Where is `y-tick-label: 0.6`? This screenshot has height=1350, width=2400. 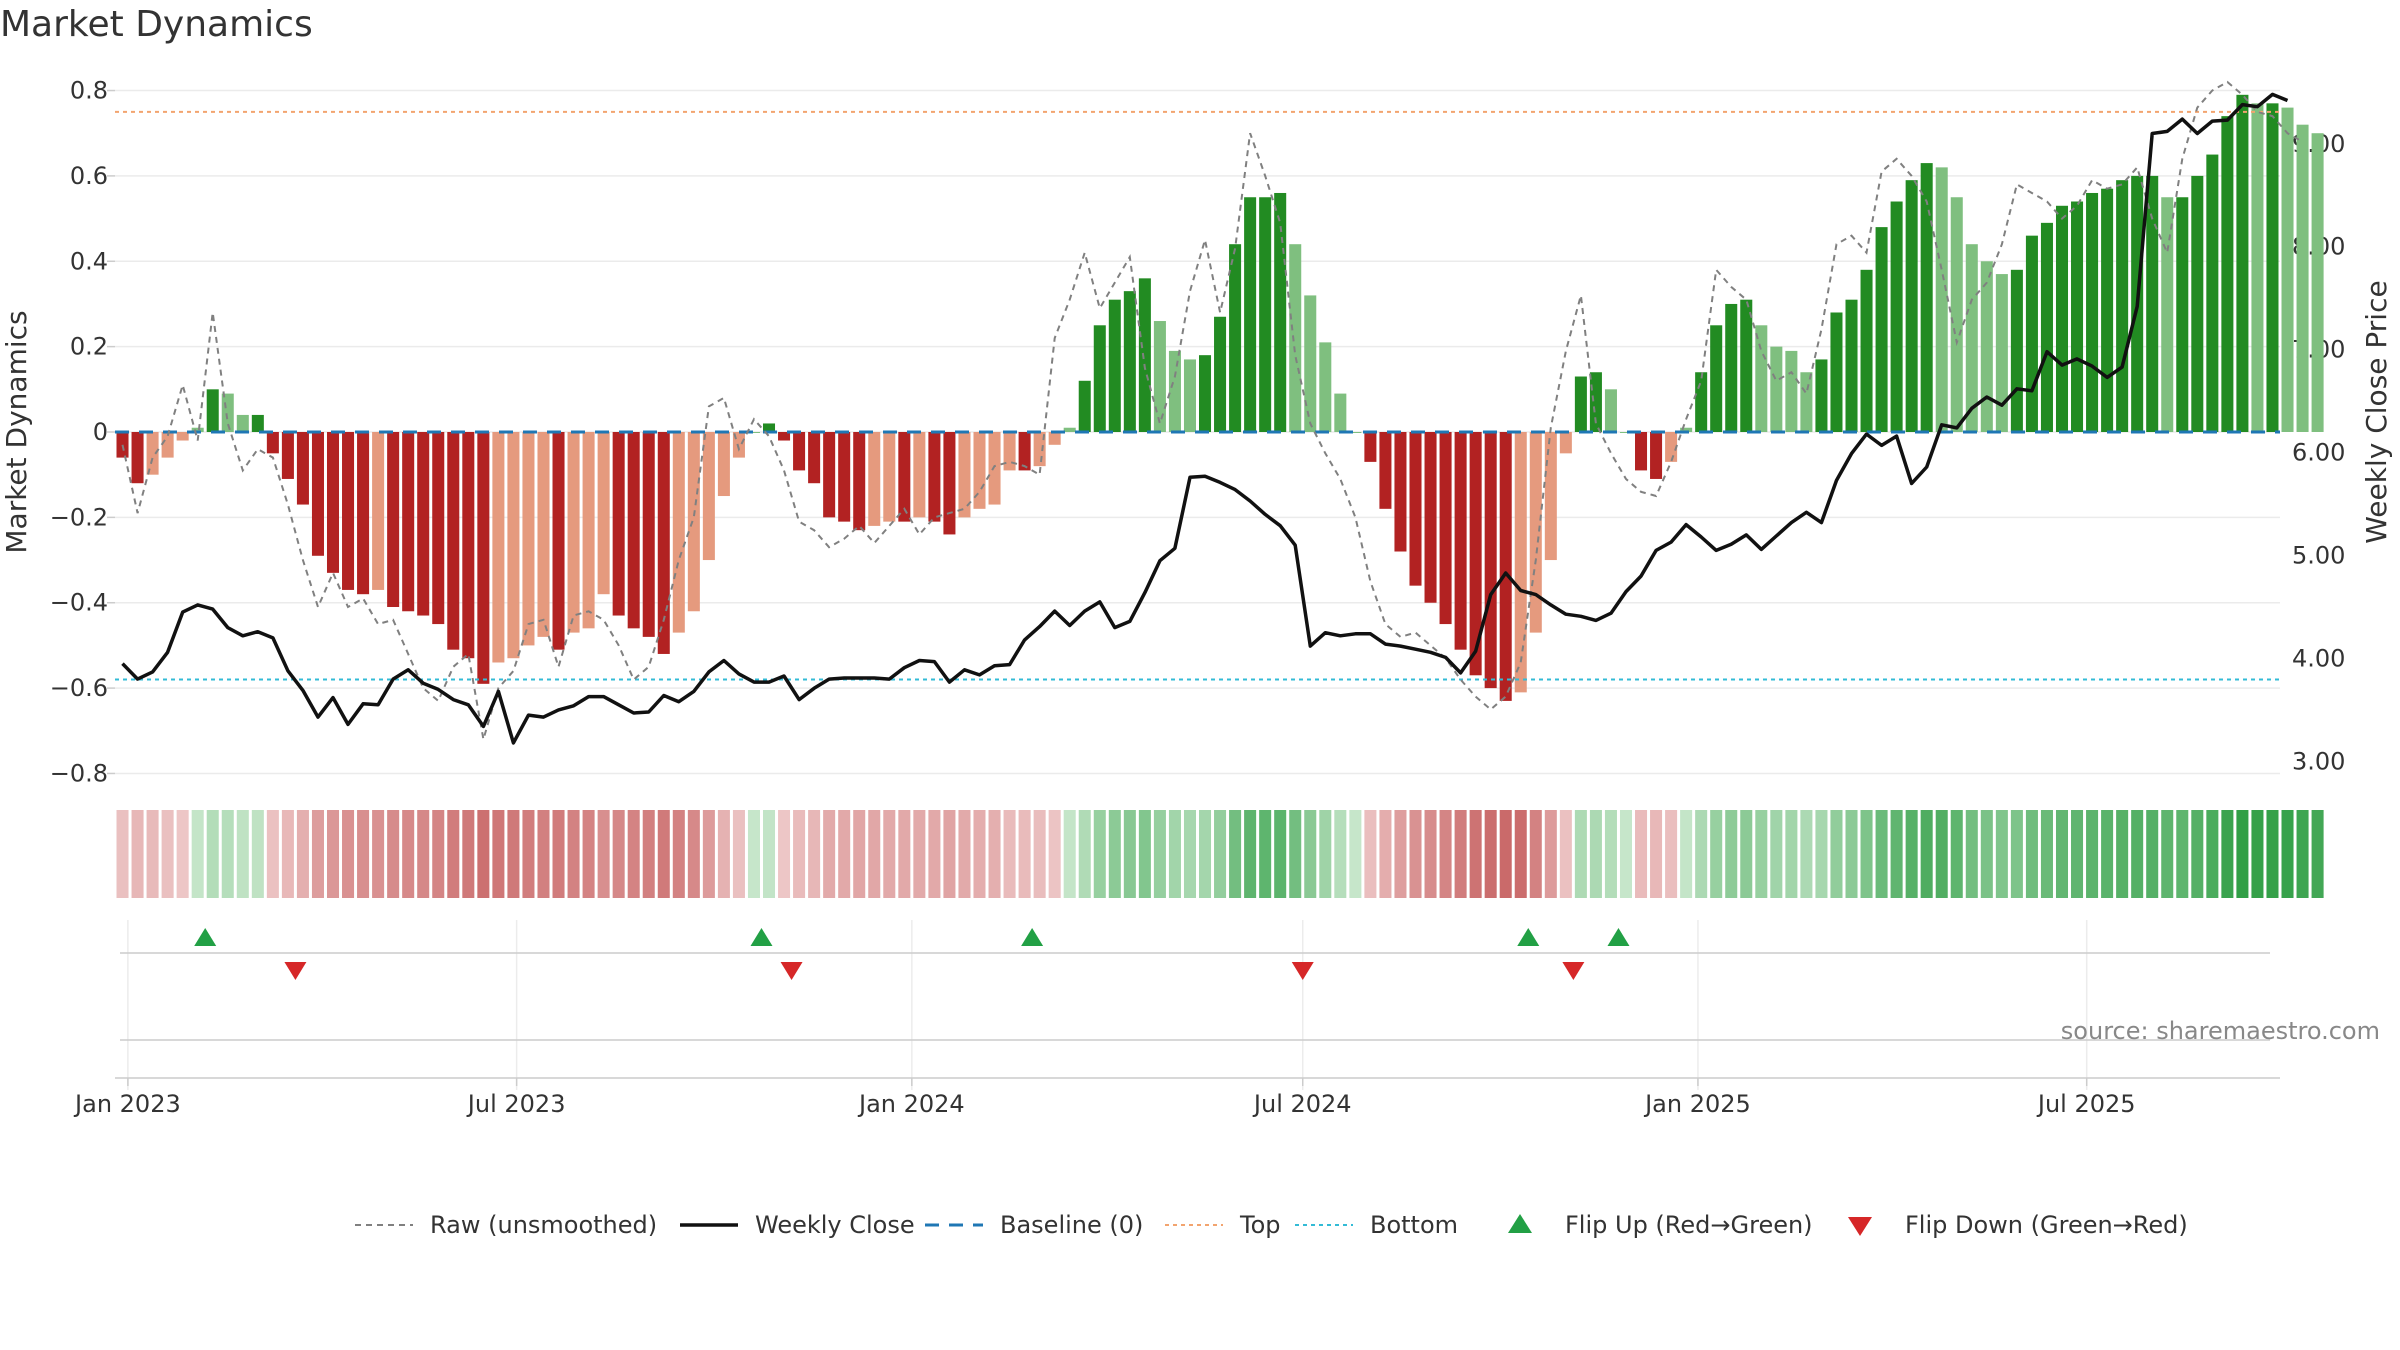 y-tick-label: 0.6 is located at coordinates (89, 176).